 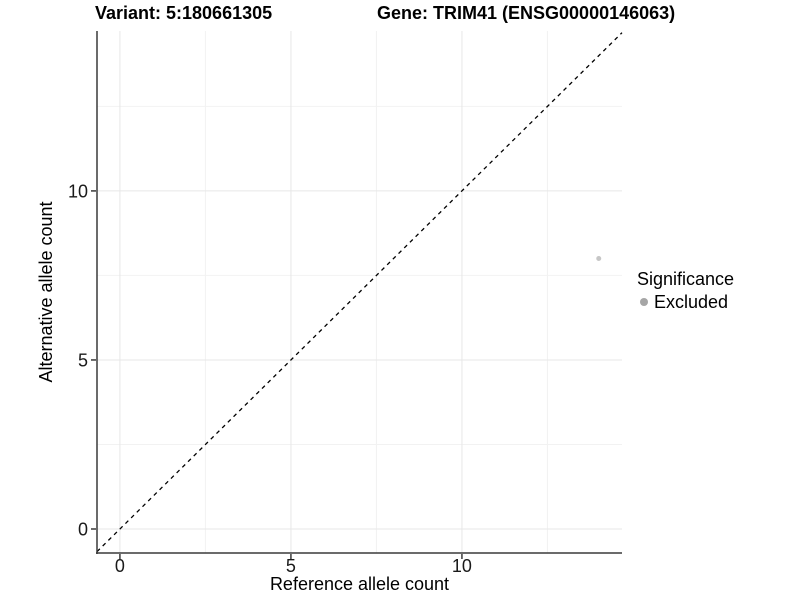 I want to click on legend: Significance Excluded, so click(x=685, y=290).